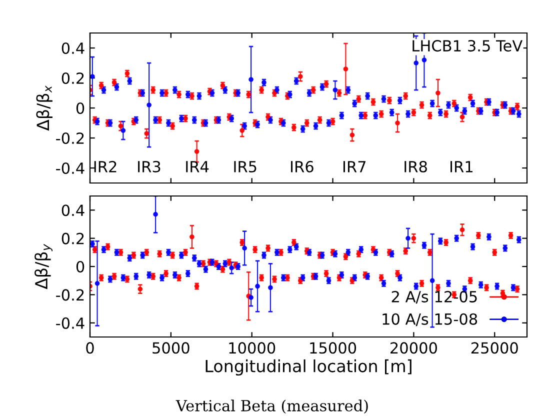 The height and width of the screenshot is (419, 545). Describe the element at coordinates (149, 166) in the screenshot. I see `annotation: IR3` at that location.